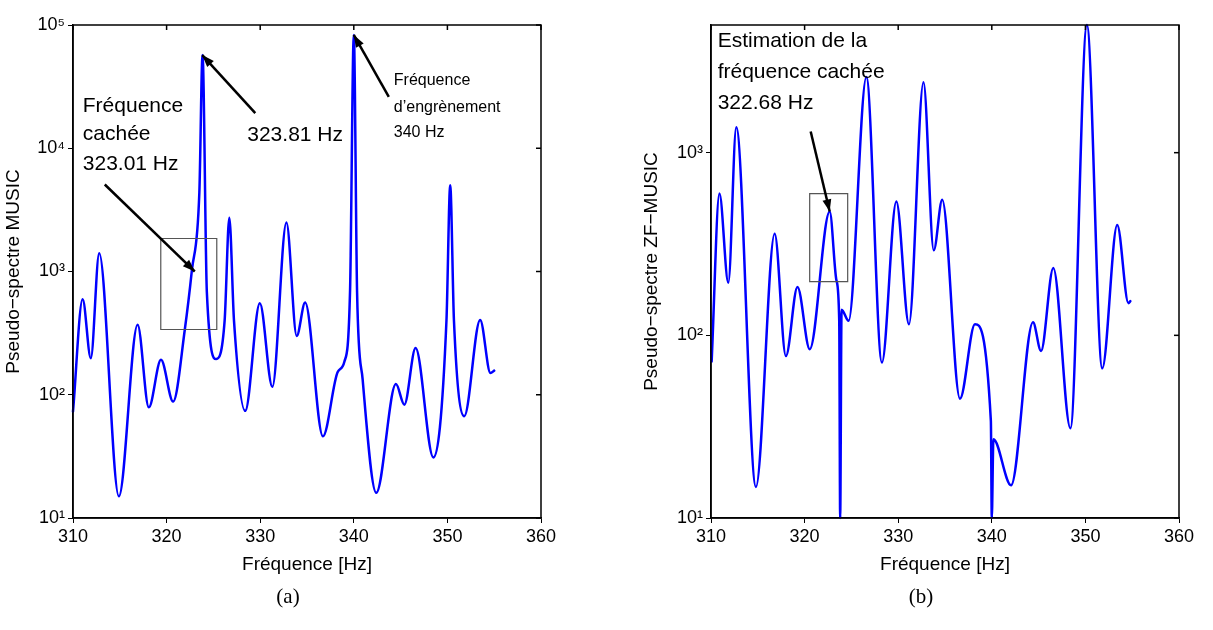 The height and width of the screenshot is (630, 1213). What do you see at coordinates (51, 147) in the screenshot?
I see `y-tick-label: 10⁴` at bounding box center [51, 147].